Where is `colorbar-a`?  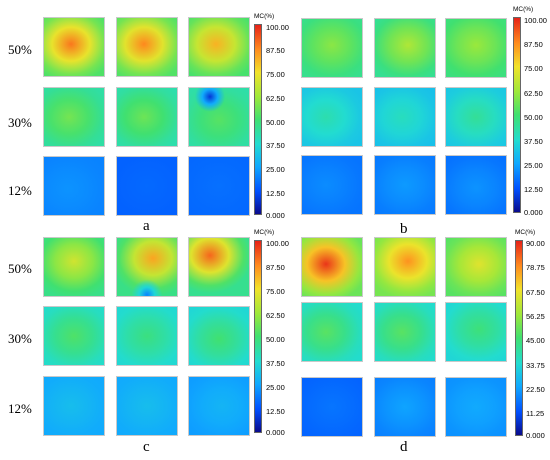 colorbar-a is located at coordinates (258, 119).